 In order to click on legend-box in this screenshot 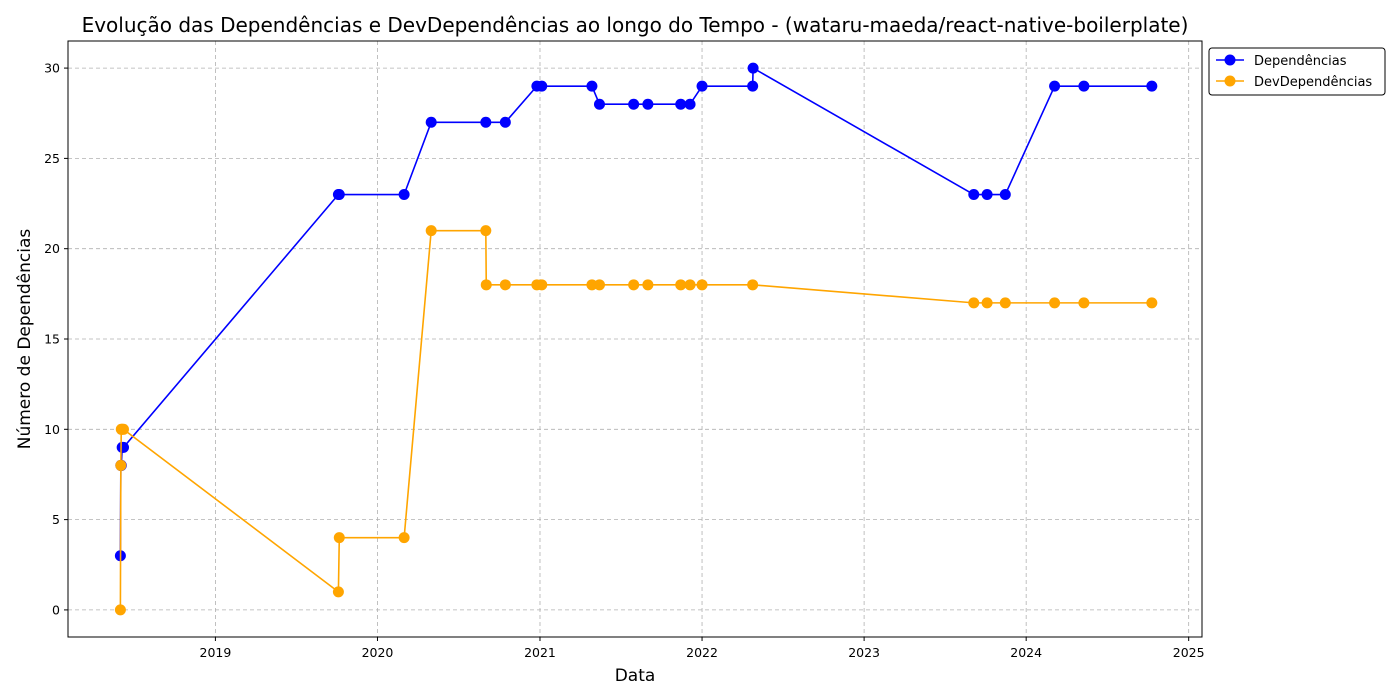, I will do `click(1297, 71)`.